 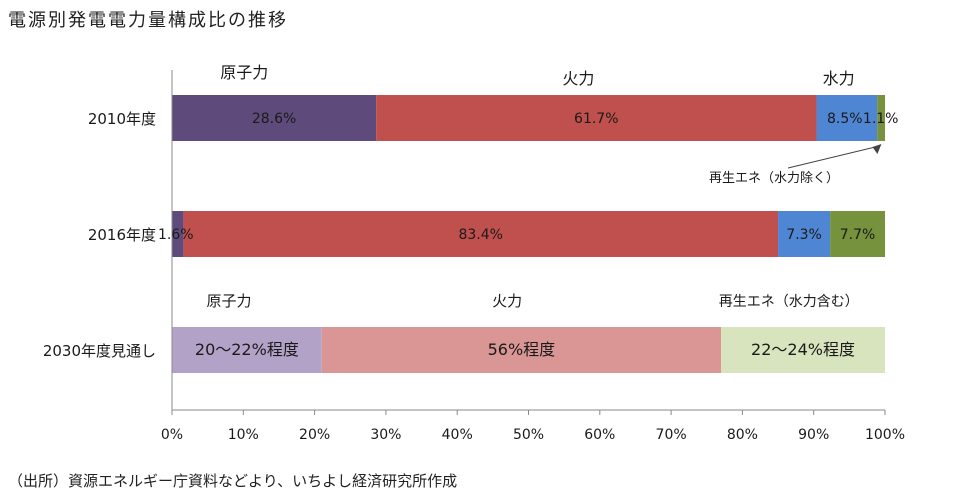 What do you see at coordinates (172, 435) in the screenshot?
I see `x-tick-label-0: 0%` at bounding box center [172, 435].